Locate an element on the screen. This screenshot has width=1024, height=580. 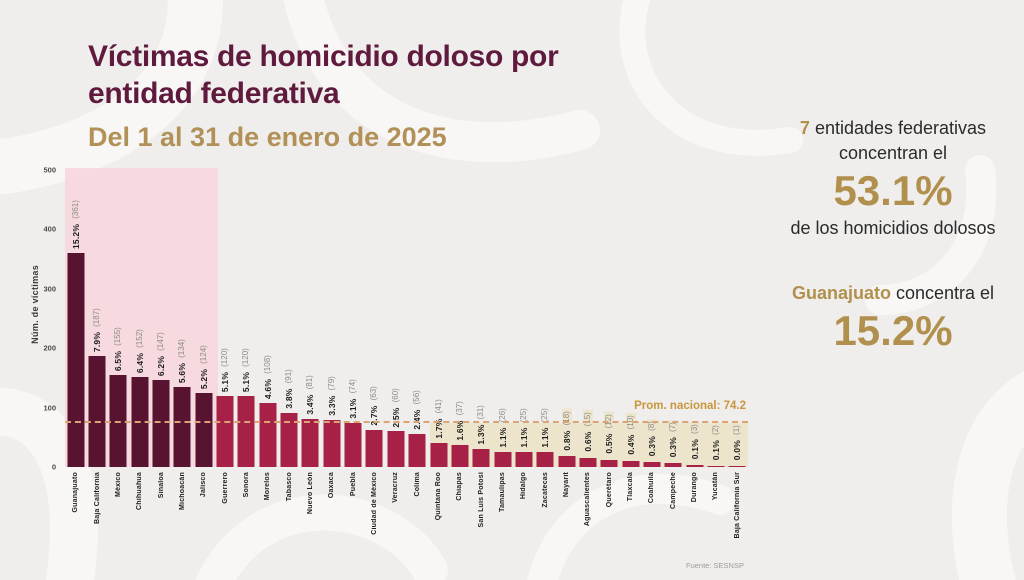
bar-percent: 5.1% is located at coordinates (246, 381).